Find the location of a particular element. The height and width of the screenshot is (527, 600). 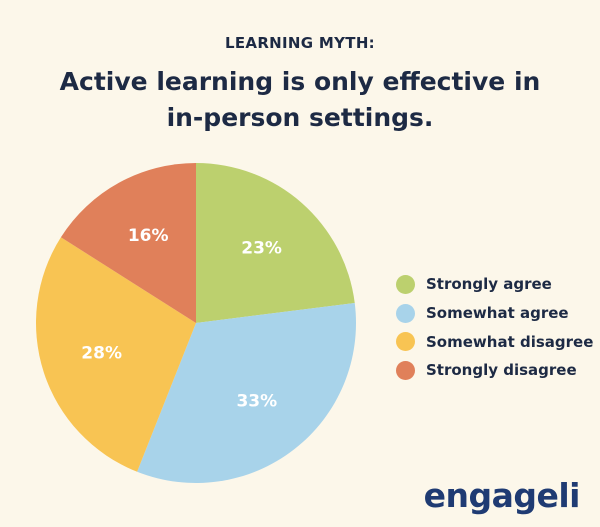

pie-slice-somewhat-agree is located at coordinates (246, 392).